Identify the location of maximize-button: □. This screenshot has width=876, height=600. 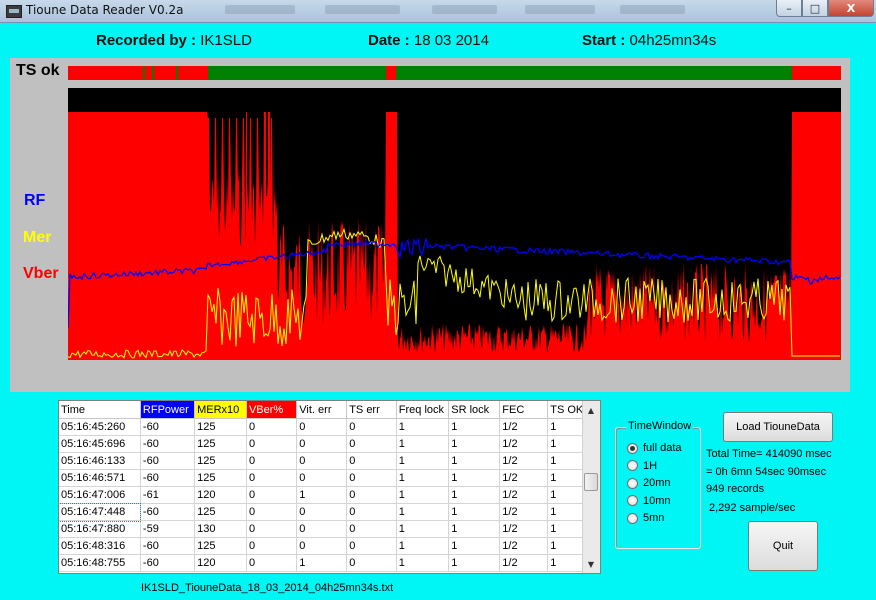
(815, 8).